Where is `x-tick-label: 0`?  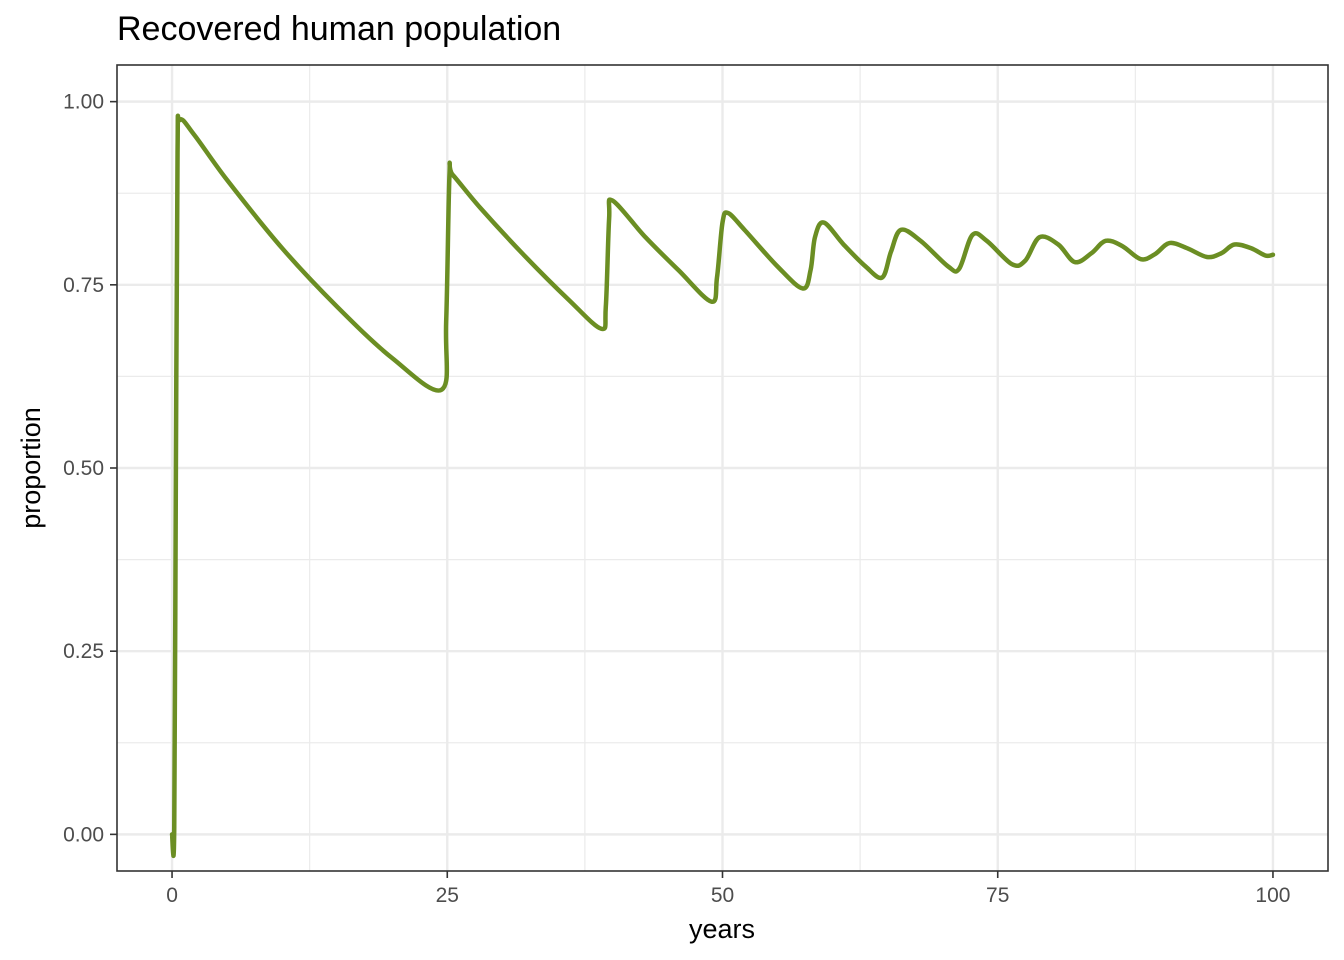 x-tick-label: 0 is located at coordinates (172, 895).